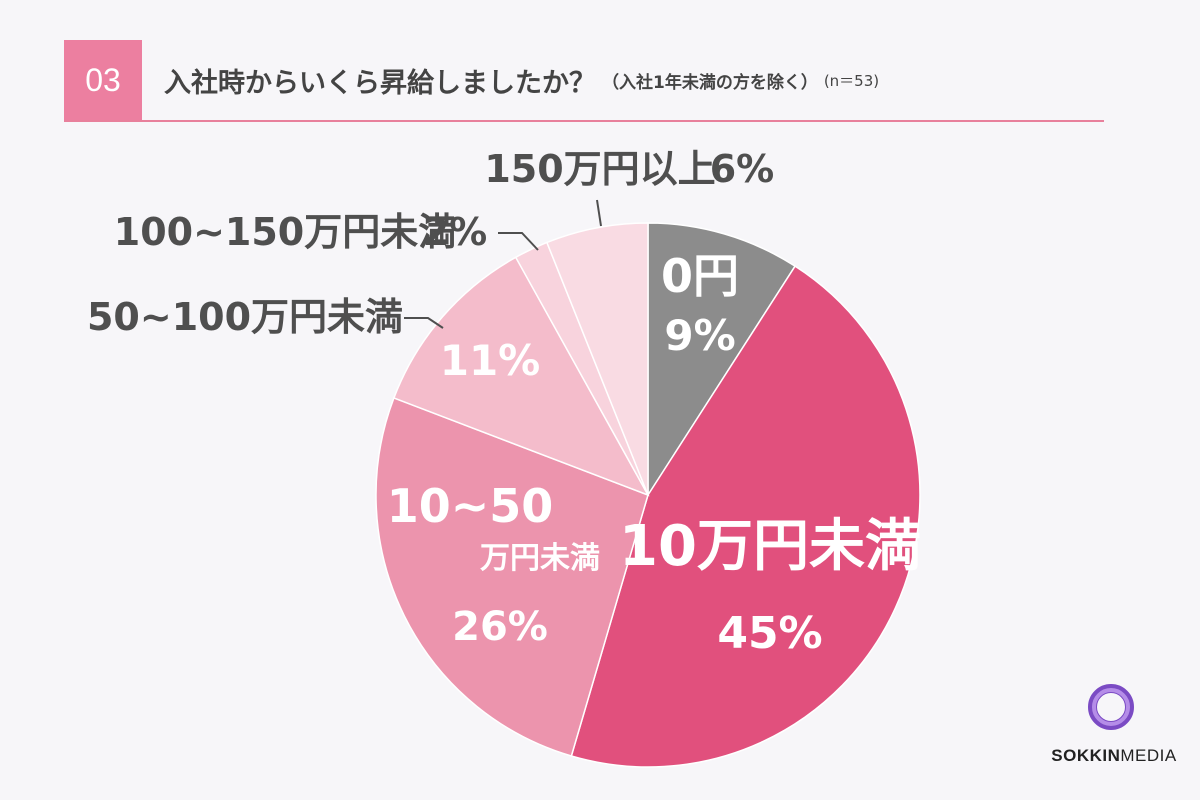  Describe the element at coordinates (710, 82) in the screenshot. I see `question-title-note: （入社1年未満の方を除く）` at that location.